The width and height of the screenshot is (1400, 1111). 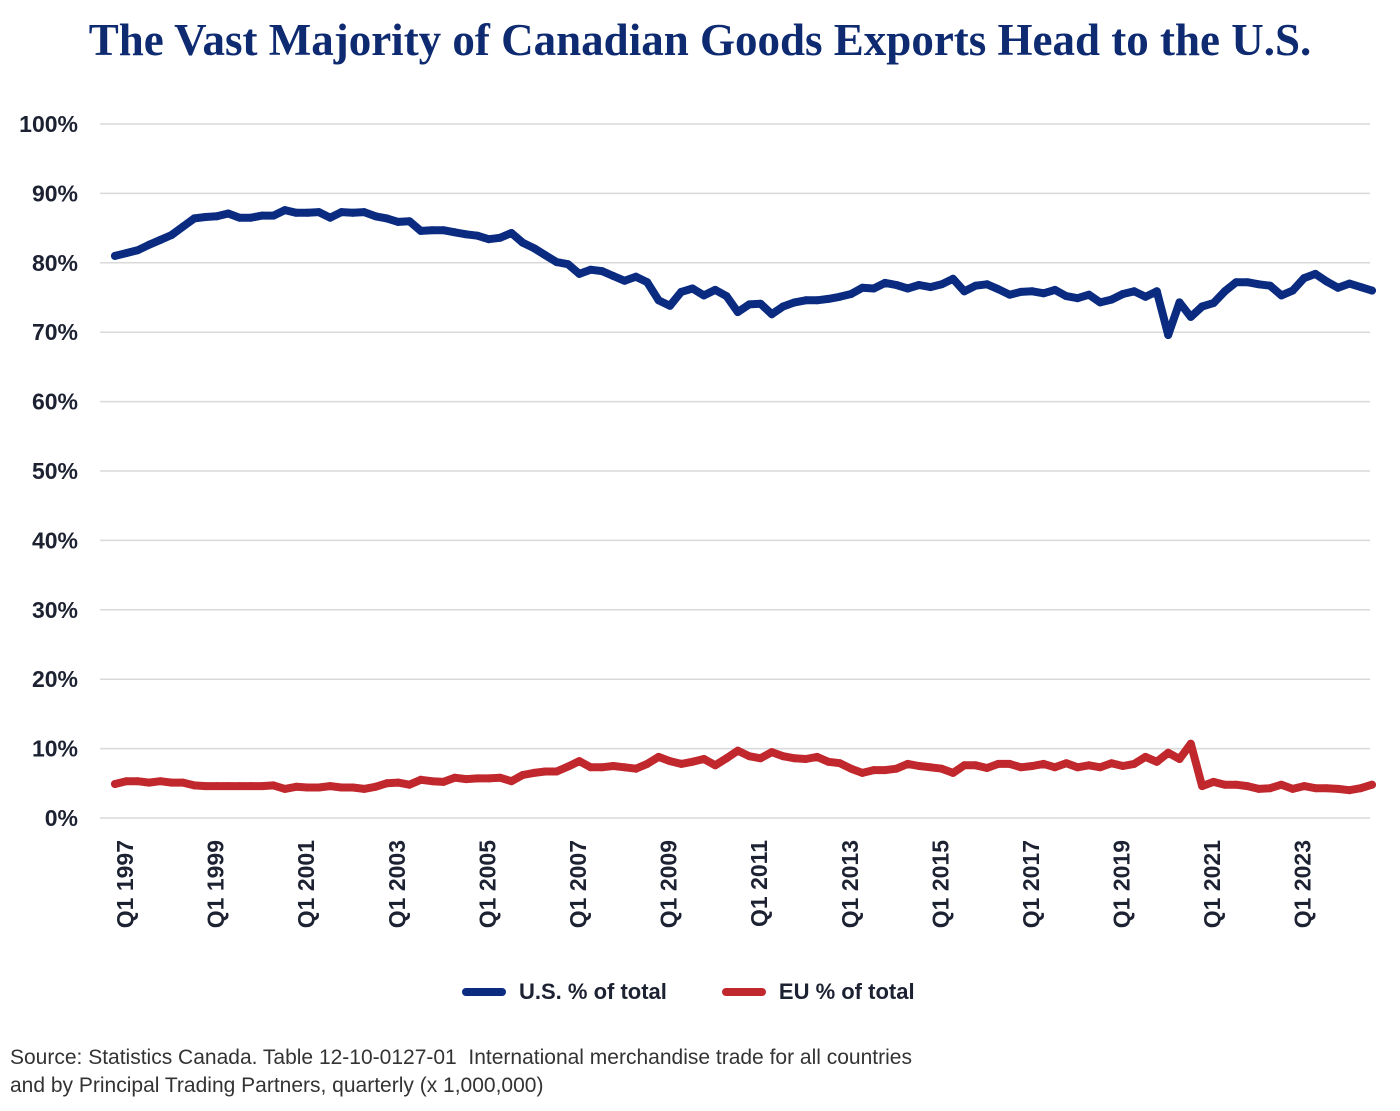 What do you see at coordinates (397, 884) in the screenshot?
I see `x-tick-label: Q1 2003` at bounding box center [397, 884].